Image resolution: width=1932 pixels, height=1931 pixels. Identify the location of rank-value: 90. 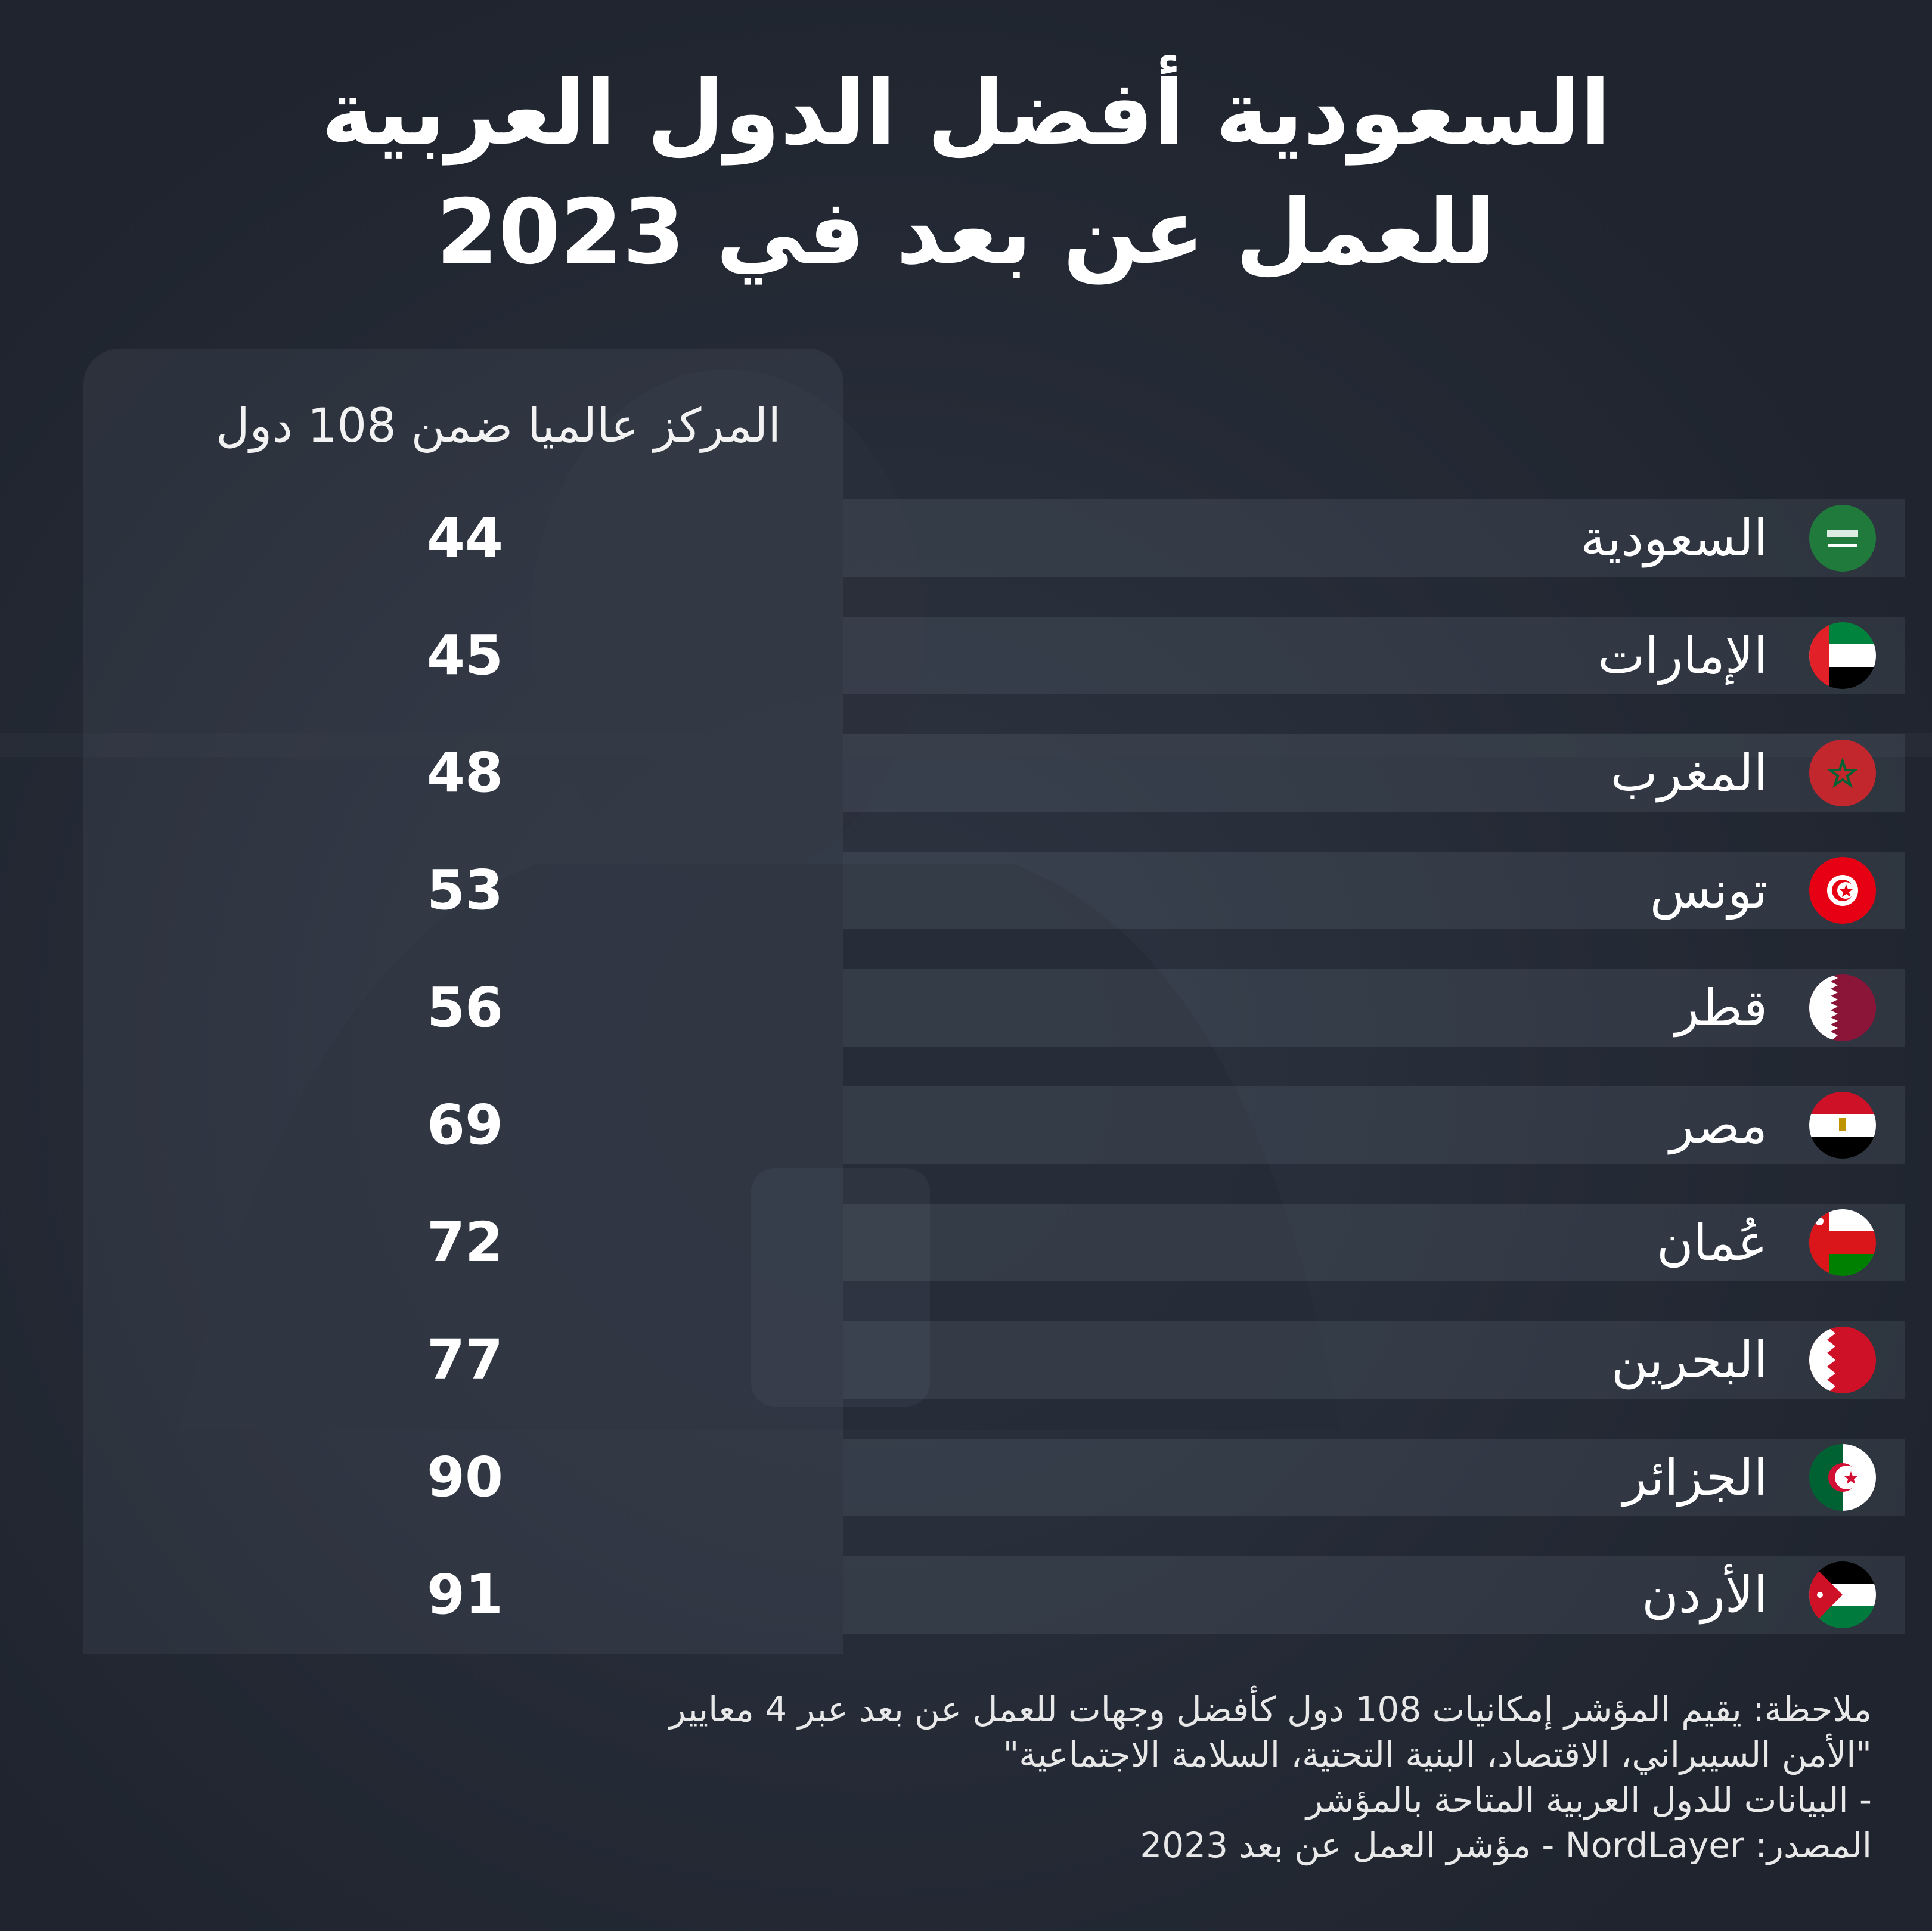
(465, 1477).